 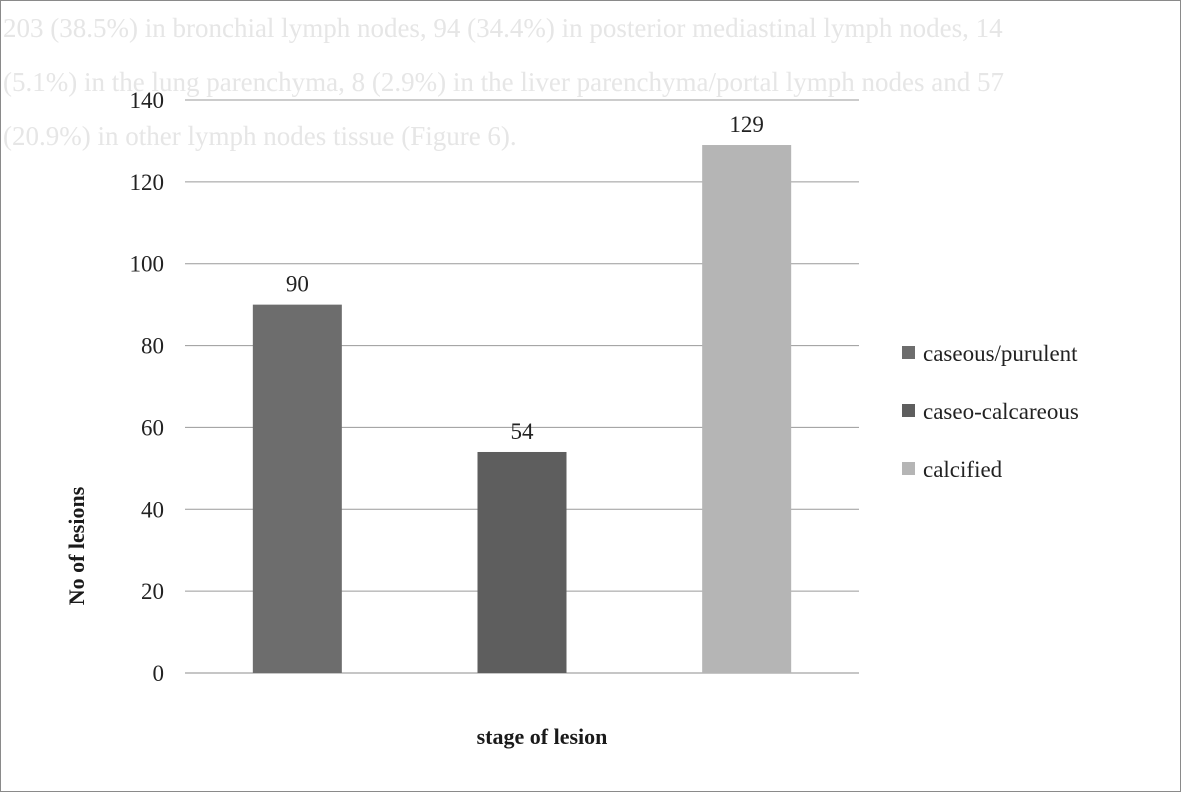 I want to click on bar-caseous-purulent, so click(x=297, y=488).